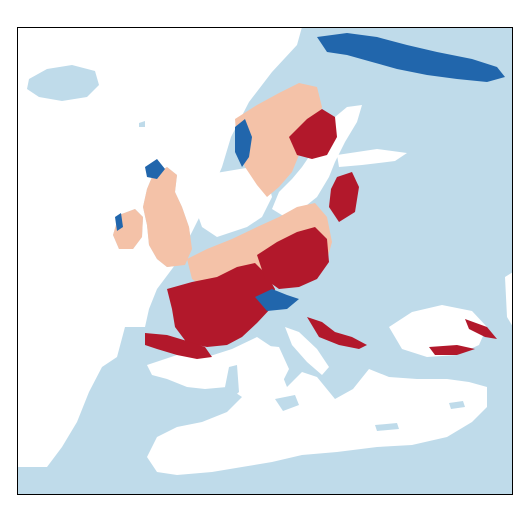 The width and height of the screenshot is (530, 526). What do you see at coordinates (481, 329) in the screenshot?
I see `strong-gain-caucasus` at bounding box center [481, 329].